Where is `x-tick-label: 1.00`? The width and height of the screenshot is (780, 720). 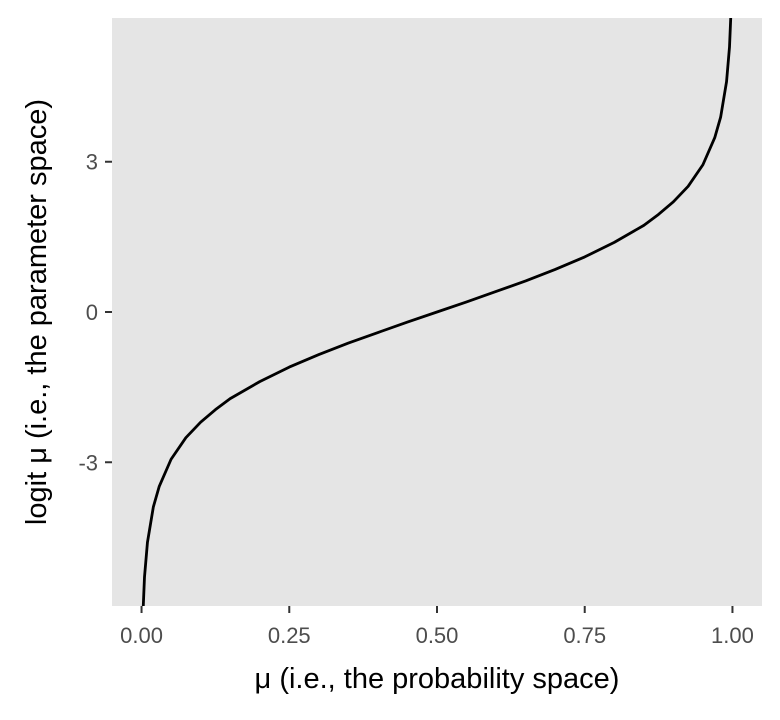 x-tick-label: 1.00 is located at coordinates (732, 635).